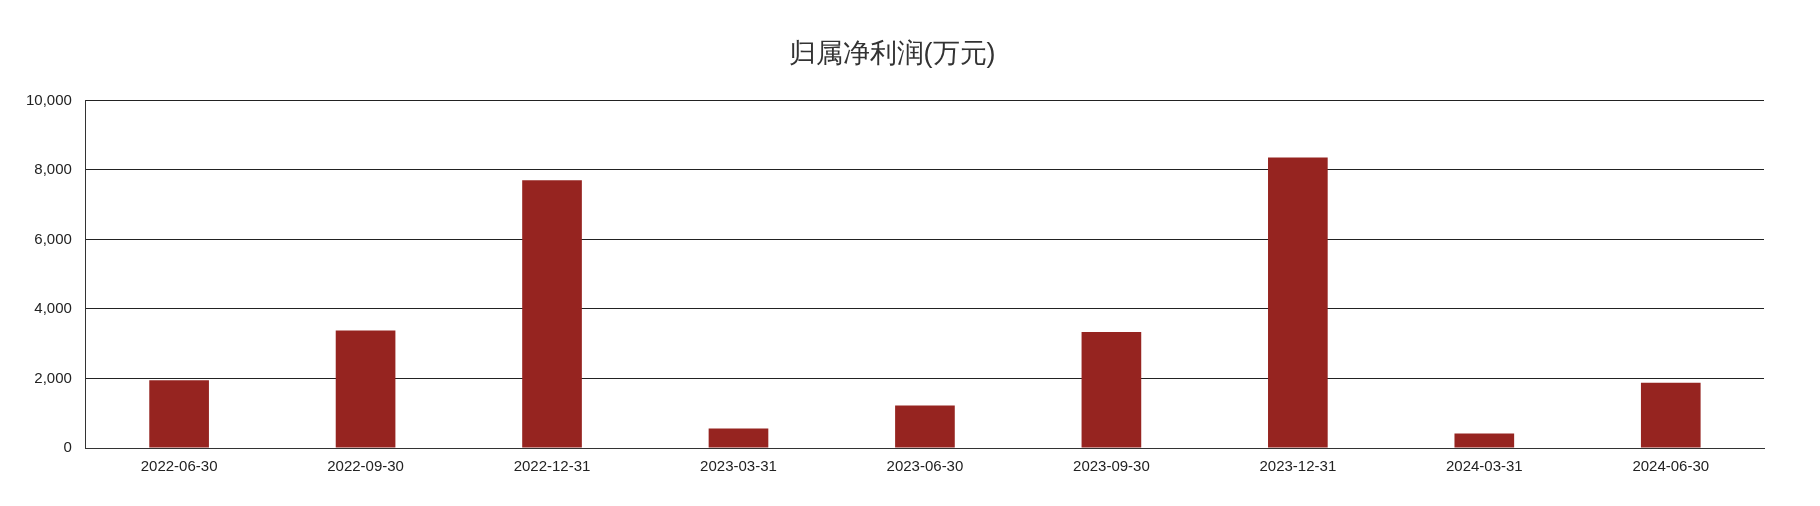 This screenshot has height=506, width=1820. I want to click on x-tick-label: 2024-06-30, so click(1671, 466).